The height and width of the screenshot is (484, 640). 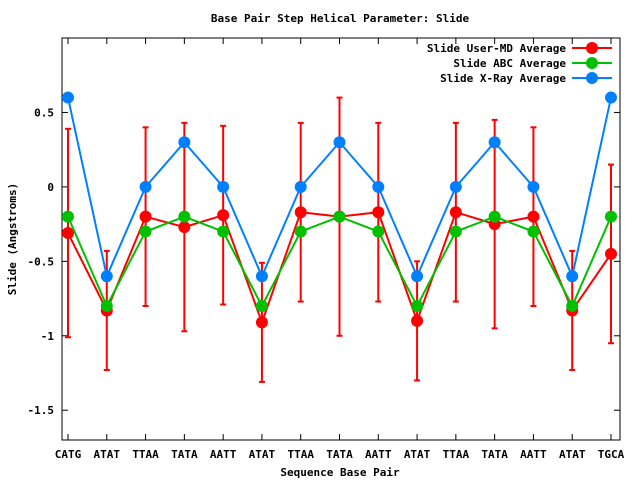 What do you see at coordinates (50, 187) in the screenshot?
I see `y-tick-label: 0` at bounding box center [50, 187].